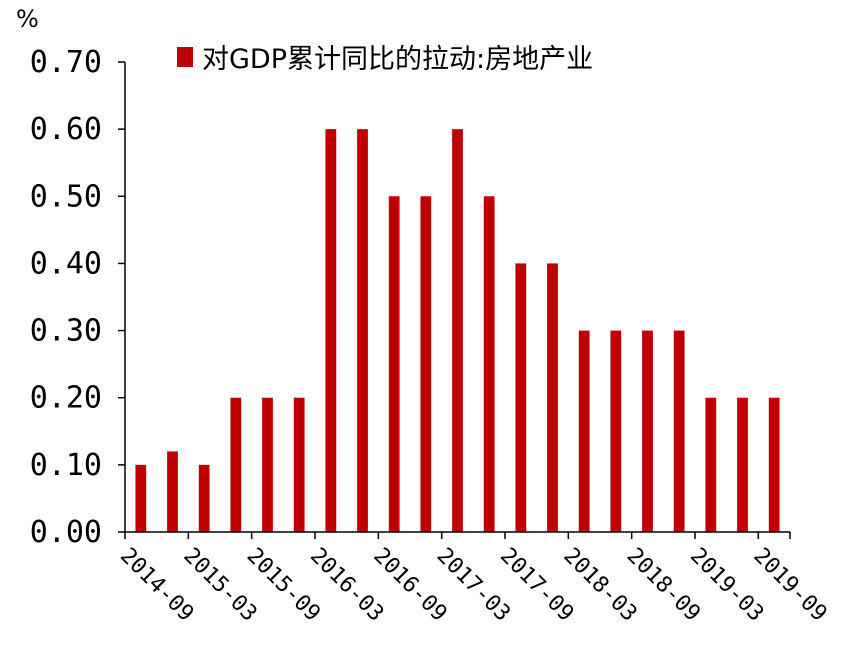 The image size is (866, 670). Describe the element at coordinates (66, 532) in the screenshot. I see `y-tick-label: 0.00` at that location.